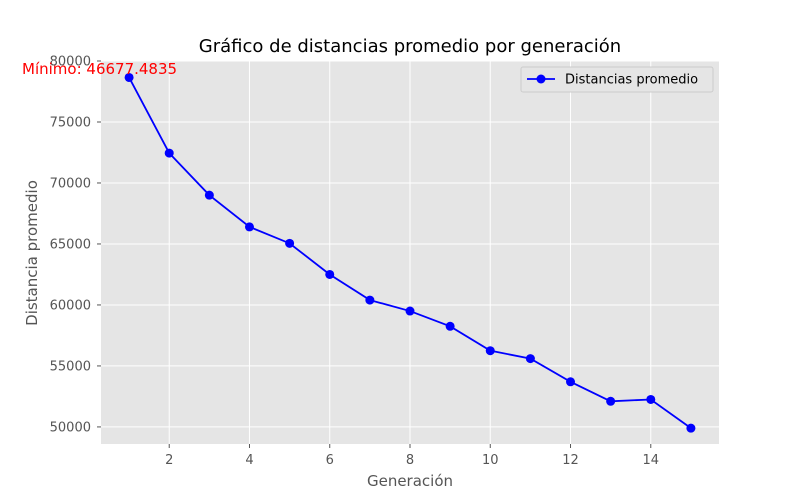 This screenshot has height=500, width=800. I want to click on x-tick-label: 6, so click(330, 460).